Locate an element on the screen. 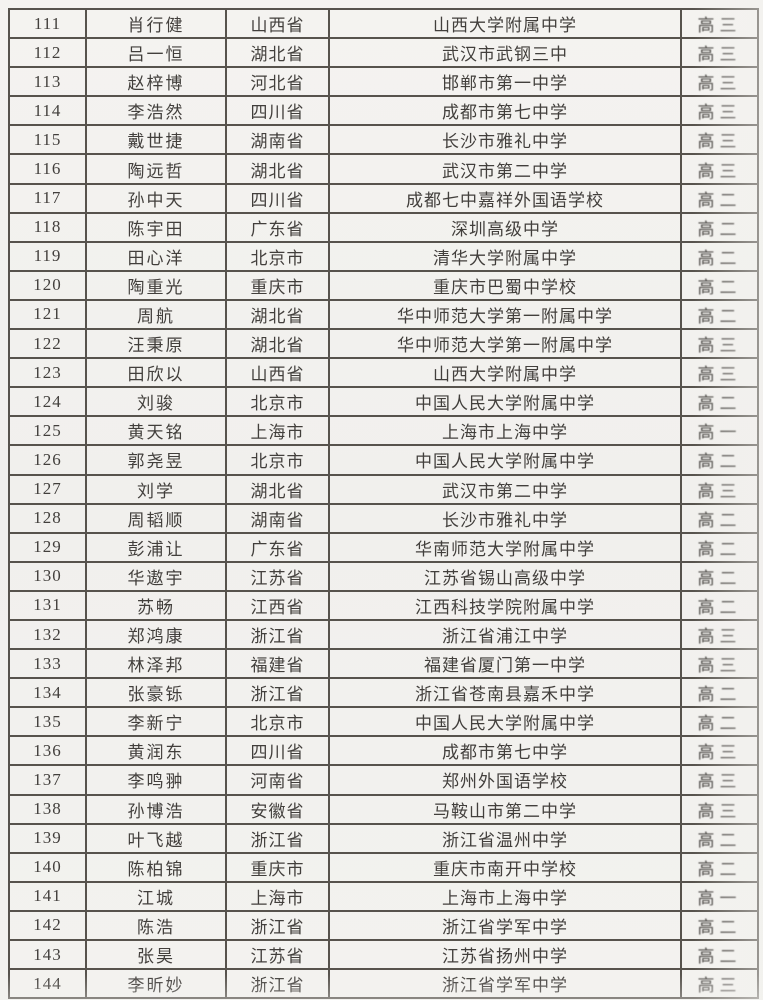  table-row: 113 赵梓博 河北省 邯郸市第一中学 高三 is located at coordinates (383, 82).